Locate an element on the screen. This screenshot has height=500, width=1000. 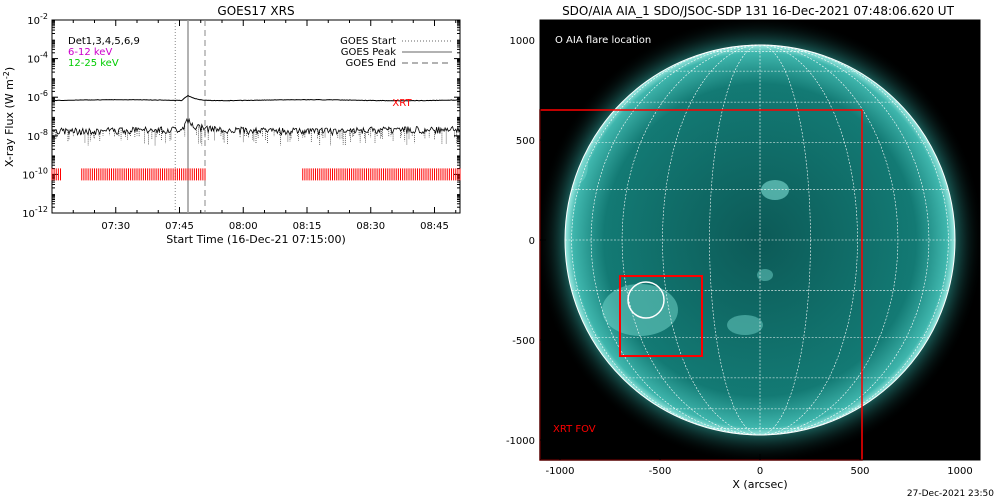
active-region-east is located at coordinates (640, 310).